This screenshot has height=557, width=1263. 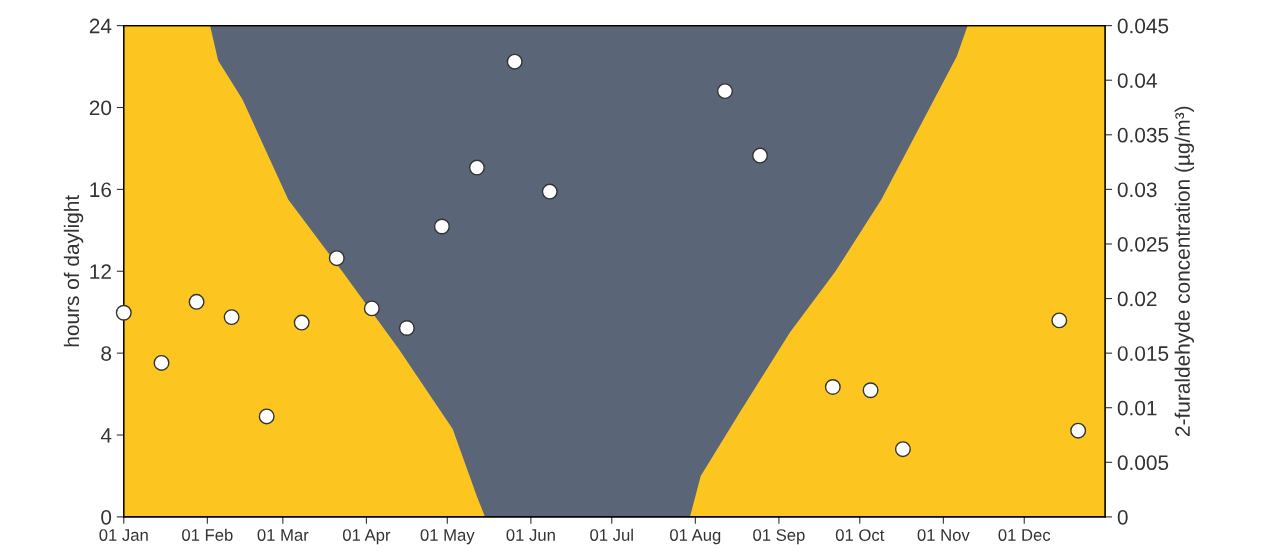 I want to click on y-tick-label: 16, so click(x=101, y=190).